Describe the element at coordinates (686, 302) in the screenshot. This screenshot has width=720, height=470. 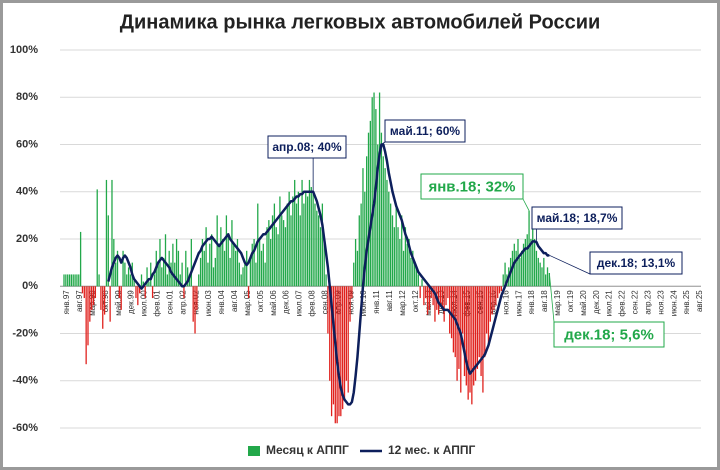
I see `x-tick-label: янв.25` at that location.